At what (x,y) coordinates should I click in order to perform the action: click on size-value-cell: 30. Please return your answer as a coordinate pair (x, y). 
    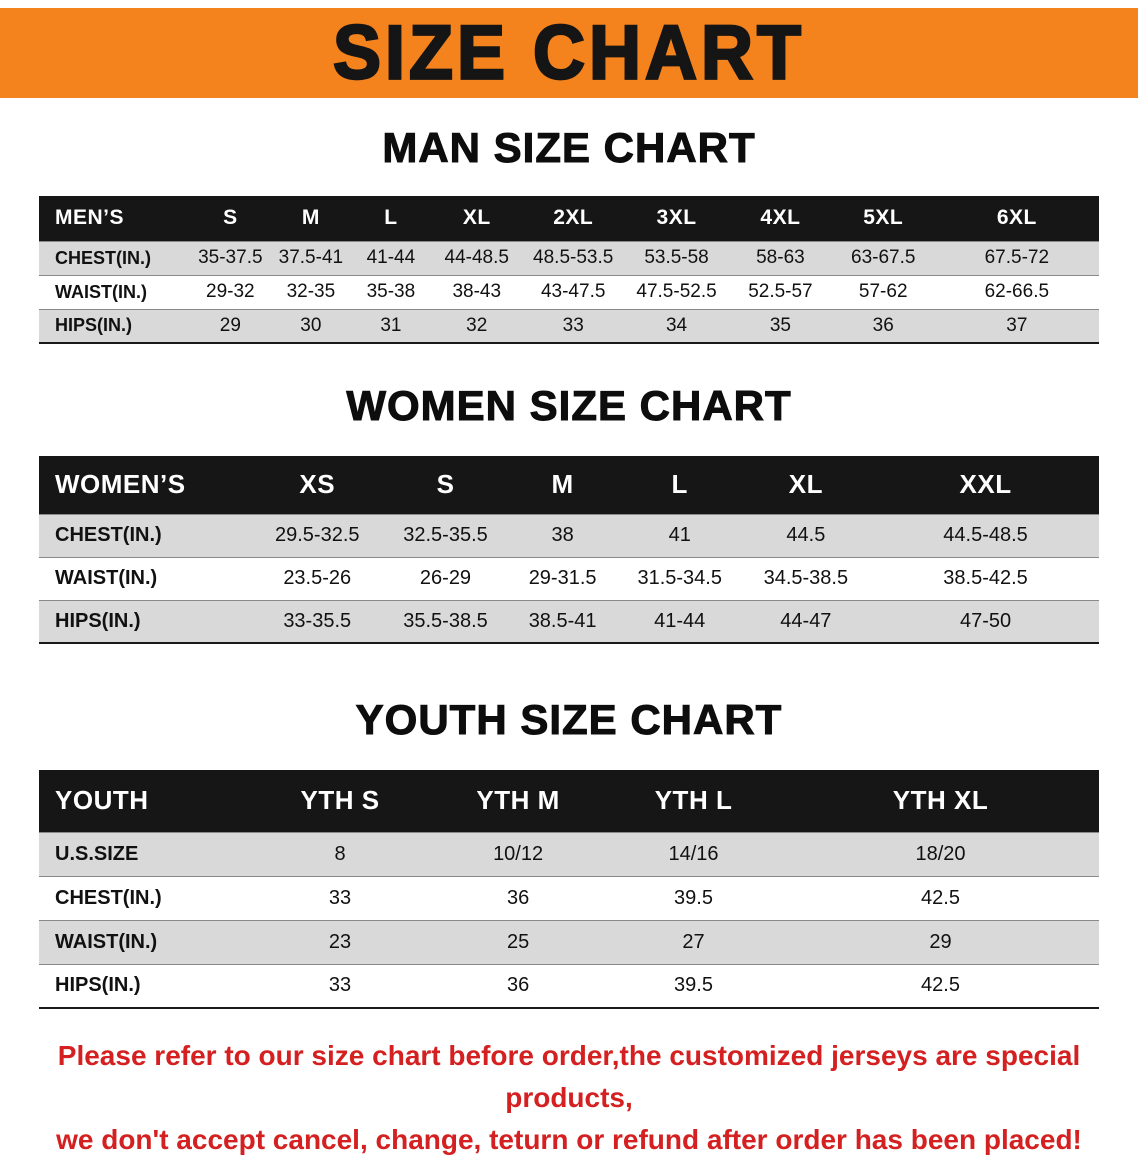
    Looking at the image, I should click on (311, 325).